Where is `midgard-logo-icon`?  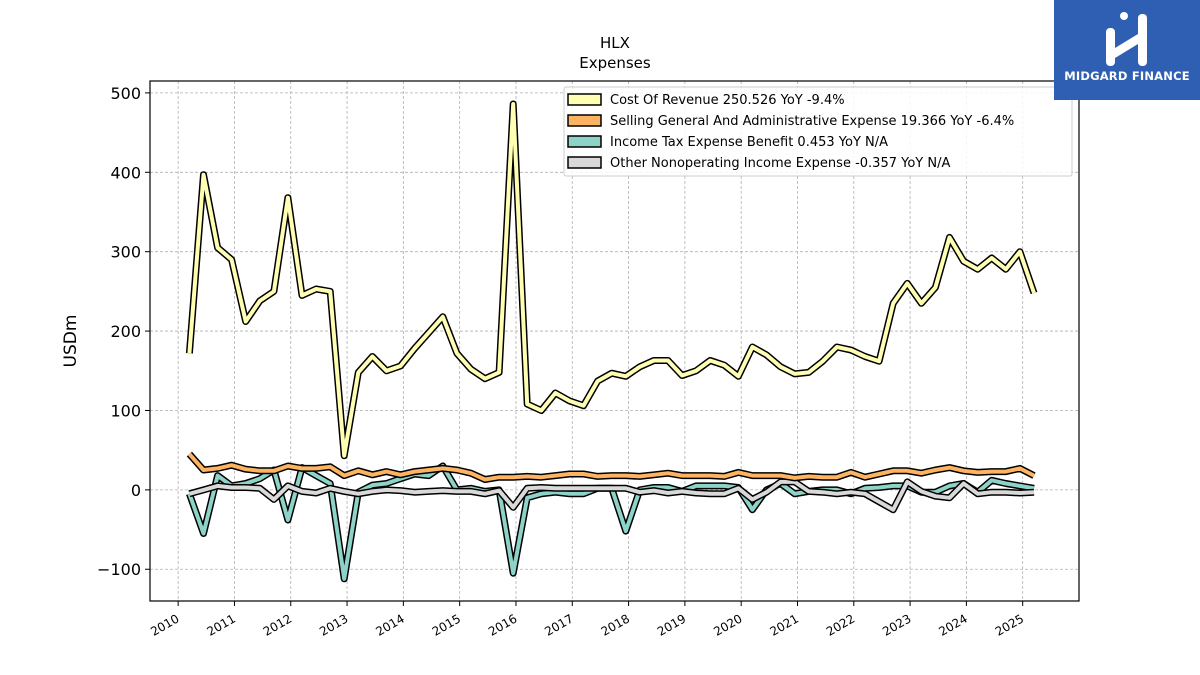
midgard-logo-icon is located at coordinates (1126, 39).